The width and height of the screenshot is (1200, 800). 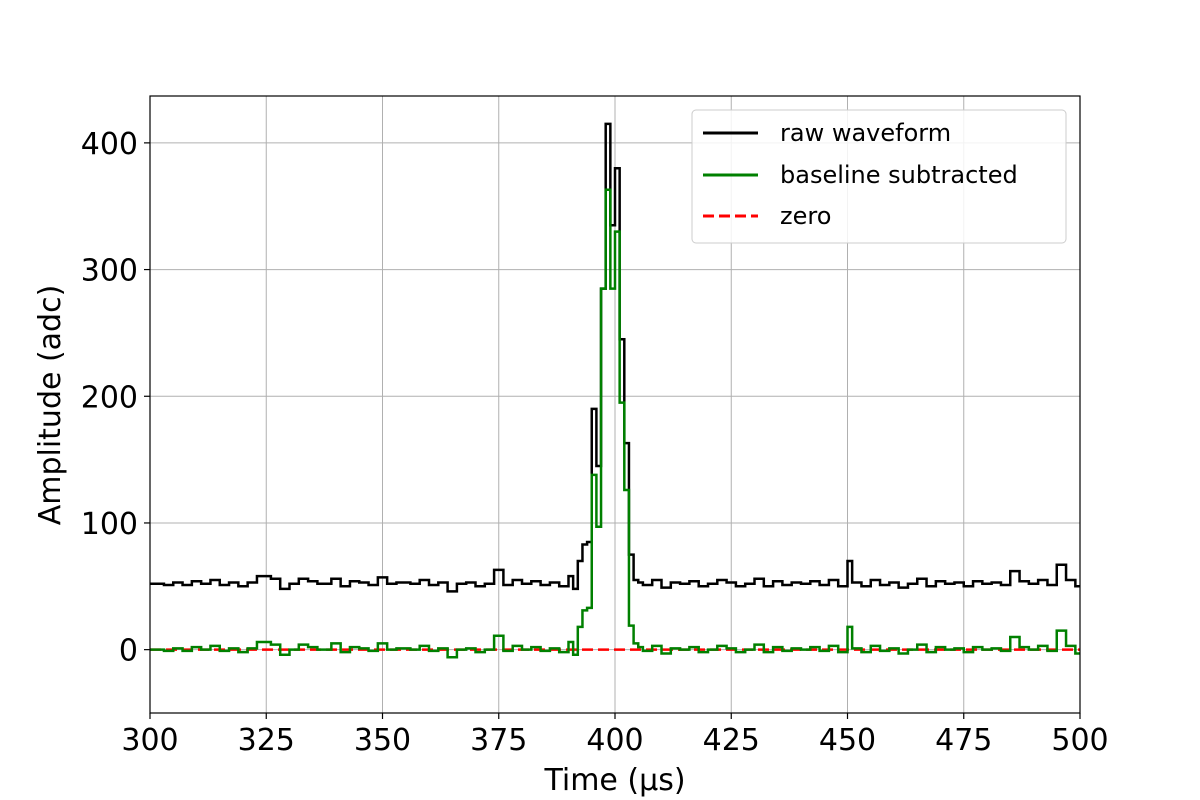 I want to click on y-axis-label: Amplitude (adc), so click(x=50, y=405).